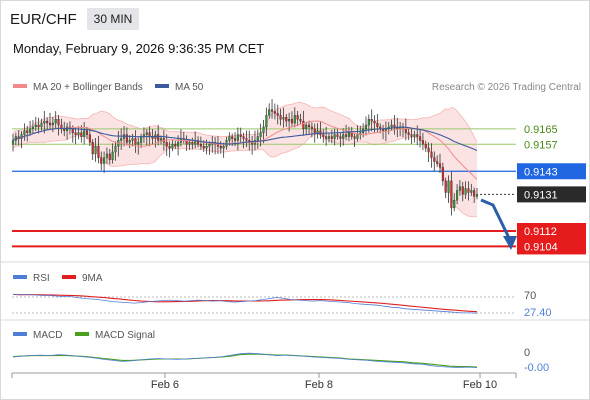  I want to click on macd-signal-line, so click(245, 360).